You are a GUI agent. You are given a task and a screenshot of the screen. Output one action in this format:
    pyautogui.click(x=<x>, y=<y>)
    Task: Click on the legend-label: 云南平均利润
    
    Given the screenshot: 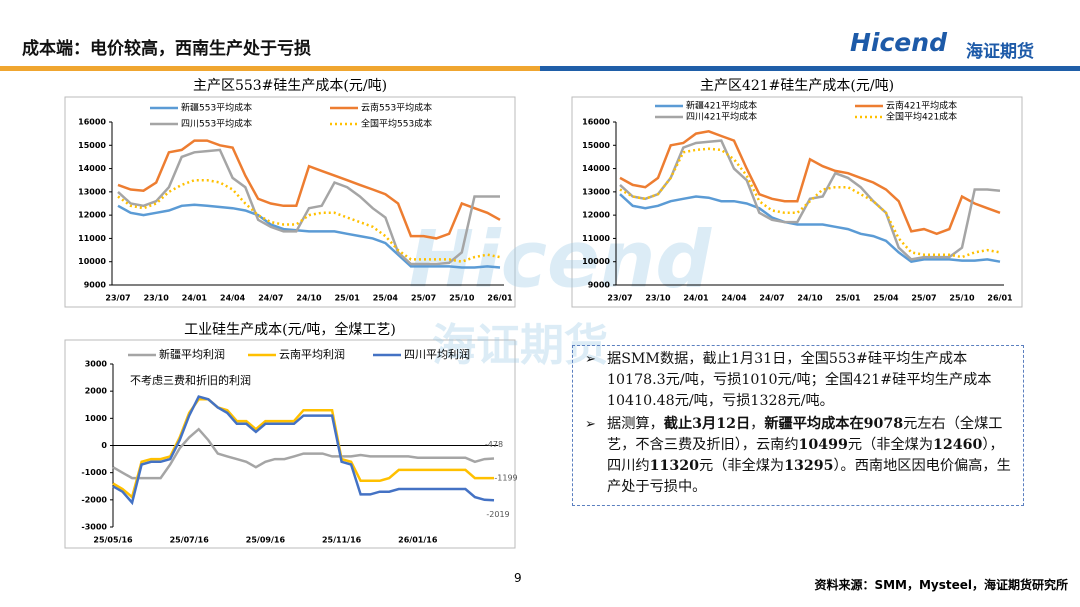 What is the action you would take?
    pyautogui.click(x=312, y=354)
    